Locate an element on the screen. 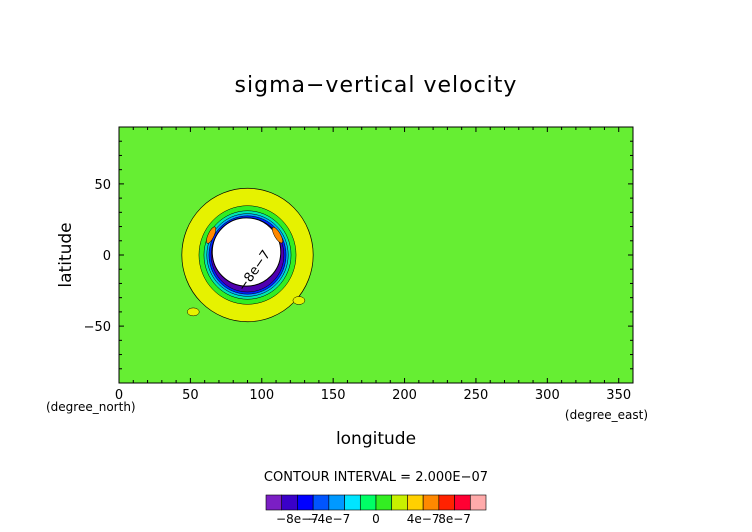 This screenshot has width=752, height=532. x-tick-label: 100 is located at coordinates (261, 395).